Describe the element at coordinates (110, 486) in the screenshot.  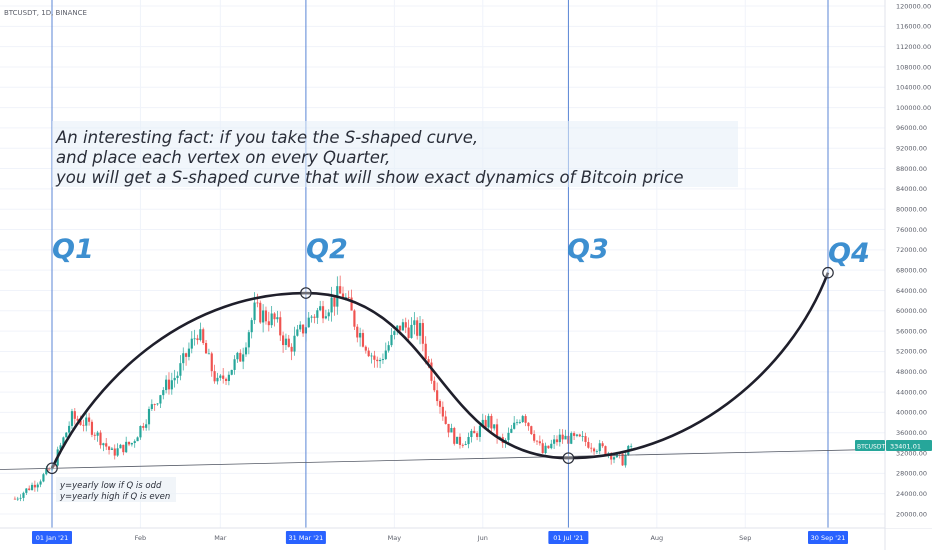
I see `rule-note-line-1: y=yearly low if Q is odd` at that location.